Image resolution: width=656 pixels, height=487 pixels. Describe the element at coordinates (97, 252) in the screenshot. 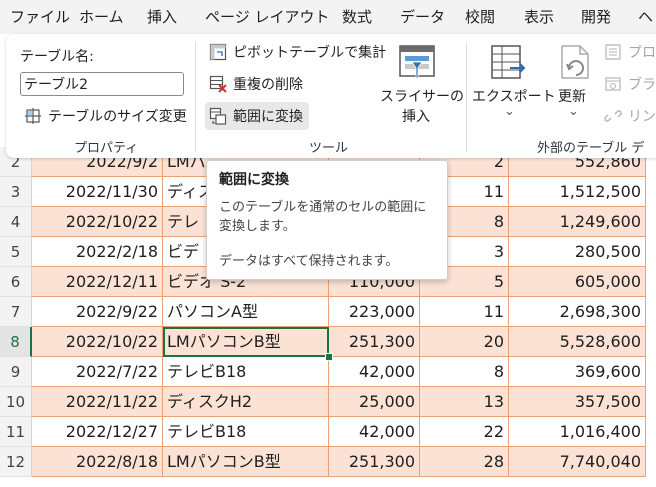

I see `date-cell: 2022/2/18` at that location.